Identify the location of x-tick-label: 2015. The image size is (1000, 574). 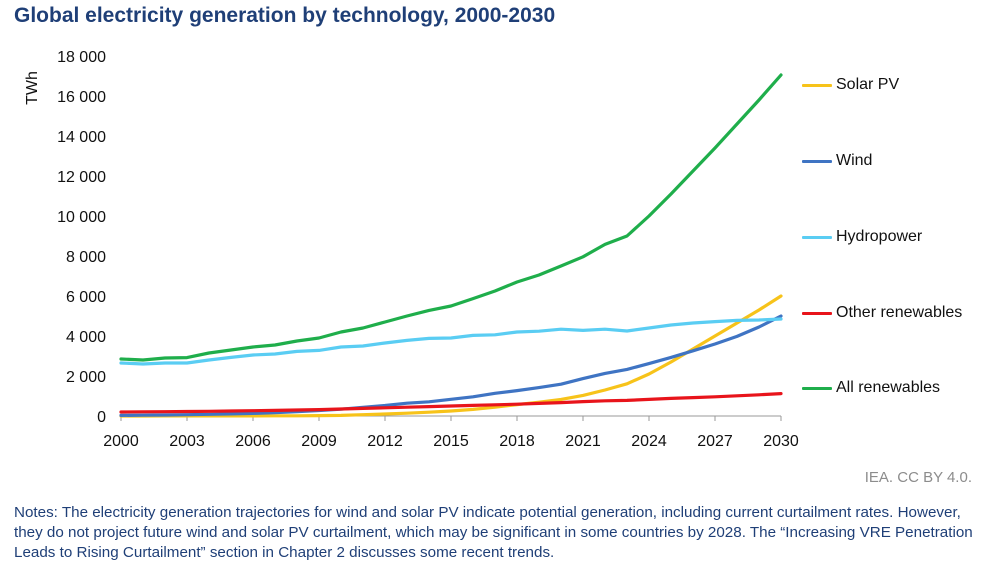
(451, 441).